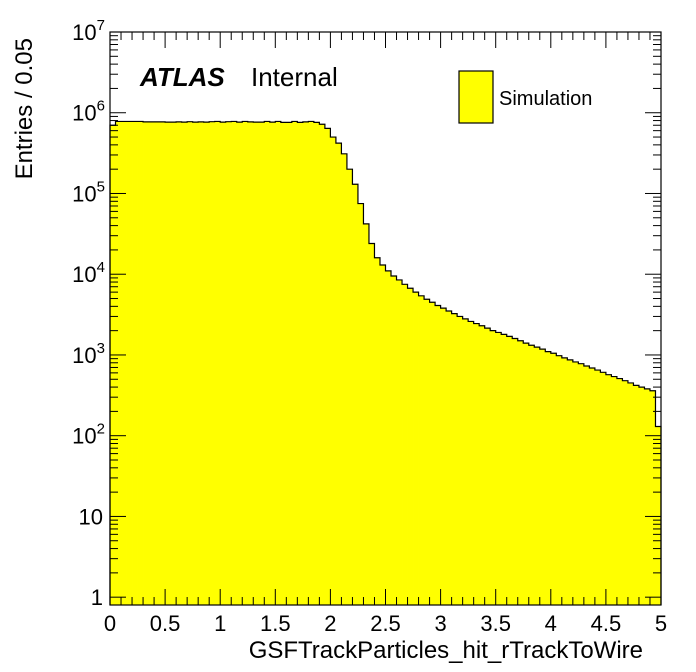 The width and height of the screenshot is (696, 672). Describe the element at coordinates (220, 623) in the screenshot. I see `x-tick-label: 1` at that location.